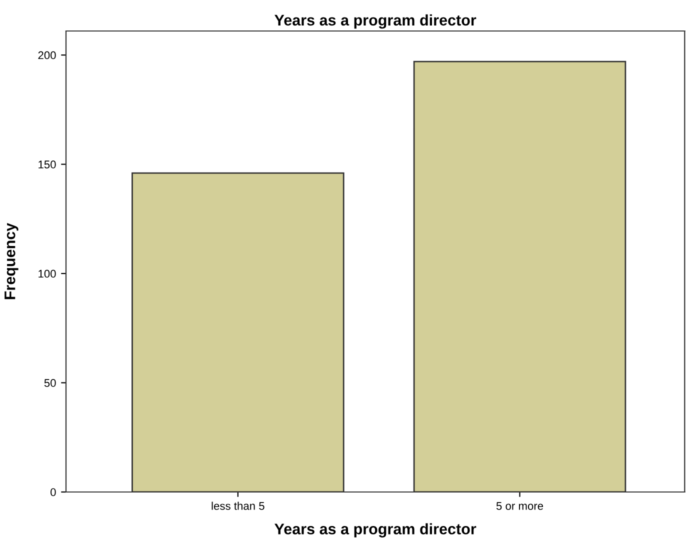 The image size is (686, 546). What do you see at coordinates (53, 492) in the screenshot?
I see `y-tick-label: 0` at bounding box center [53, 492].